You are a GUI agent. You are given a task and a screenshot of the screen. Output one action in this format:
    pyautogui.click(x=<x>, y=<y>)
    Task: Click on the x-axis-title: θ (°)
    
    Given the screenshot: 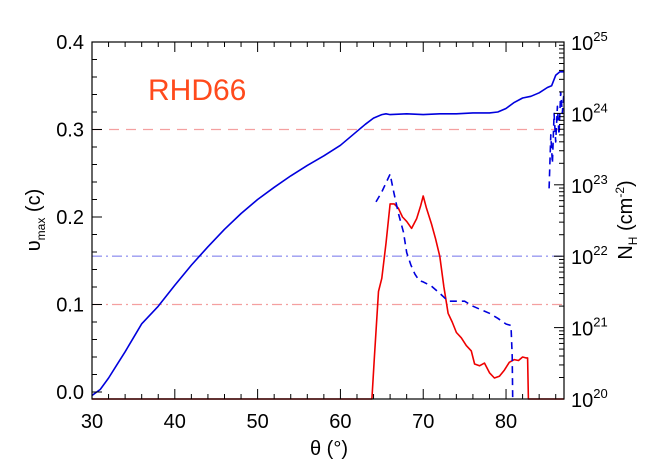 What is the action you would take?
    pyautogui.click(x=329, y=449)
    